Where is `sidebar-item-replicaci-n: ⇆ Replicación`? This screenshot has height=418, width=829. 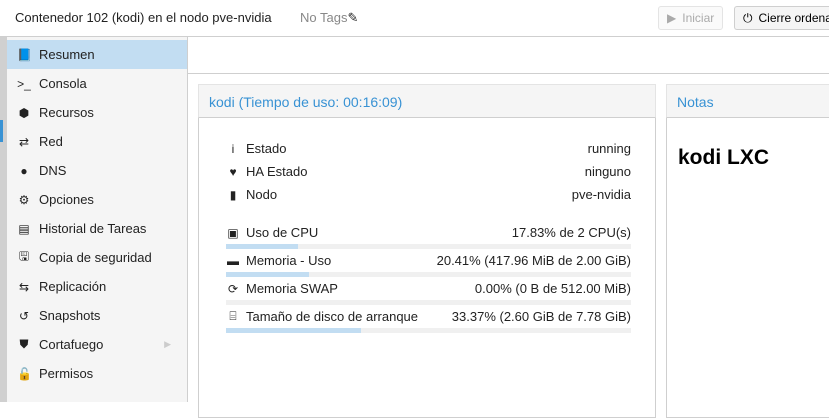 sidebar-item-replicaci-n: ⇆ Replicación is located at coordinates (97, 286).